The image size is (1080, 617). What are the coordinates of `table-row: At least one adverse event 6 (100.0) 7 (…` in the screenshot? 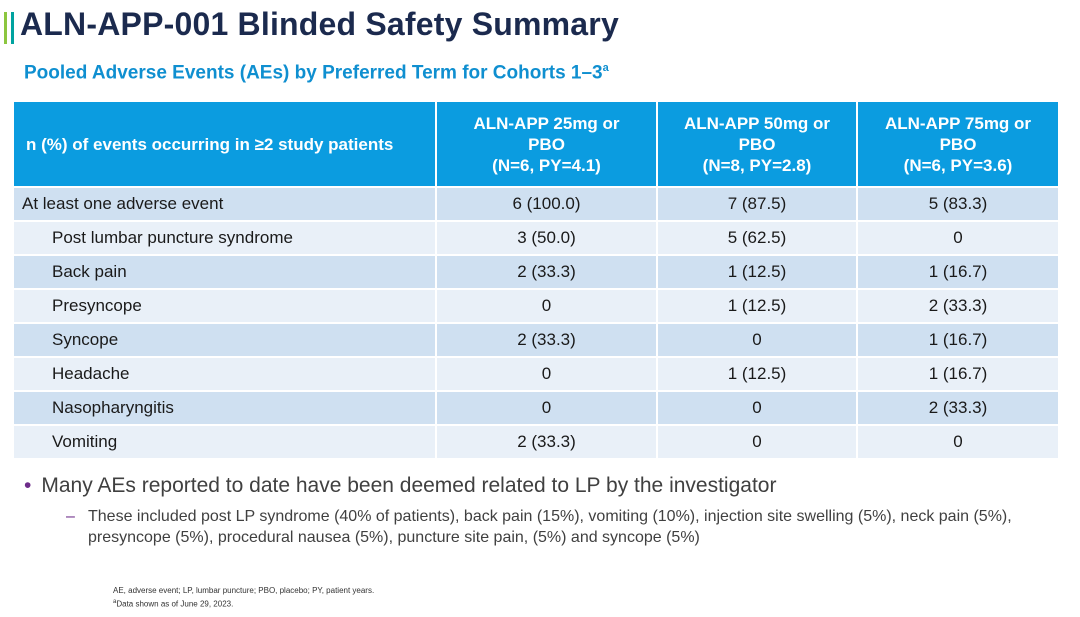 It's located at (536, 203).